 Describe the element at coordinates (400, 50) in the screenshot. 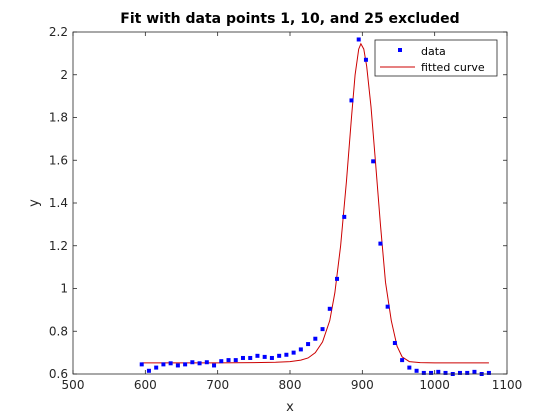

I see `legend-marker-data` at that location.